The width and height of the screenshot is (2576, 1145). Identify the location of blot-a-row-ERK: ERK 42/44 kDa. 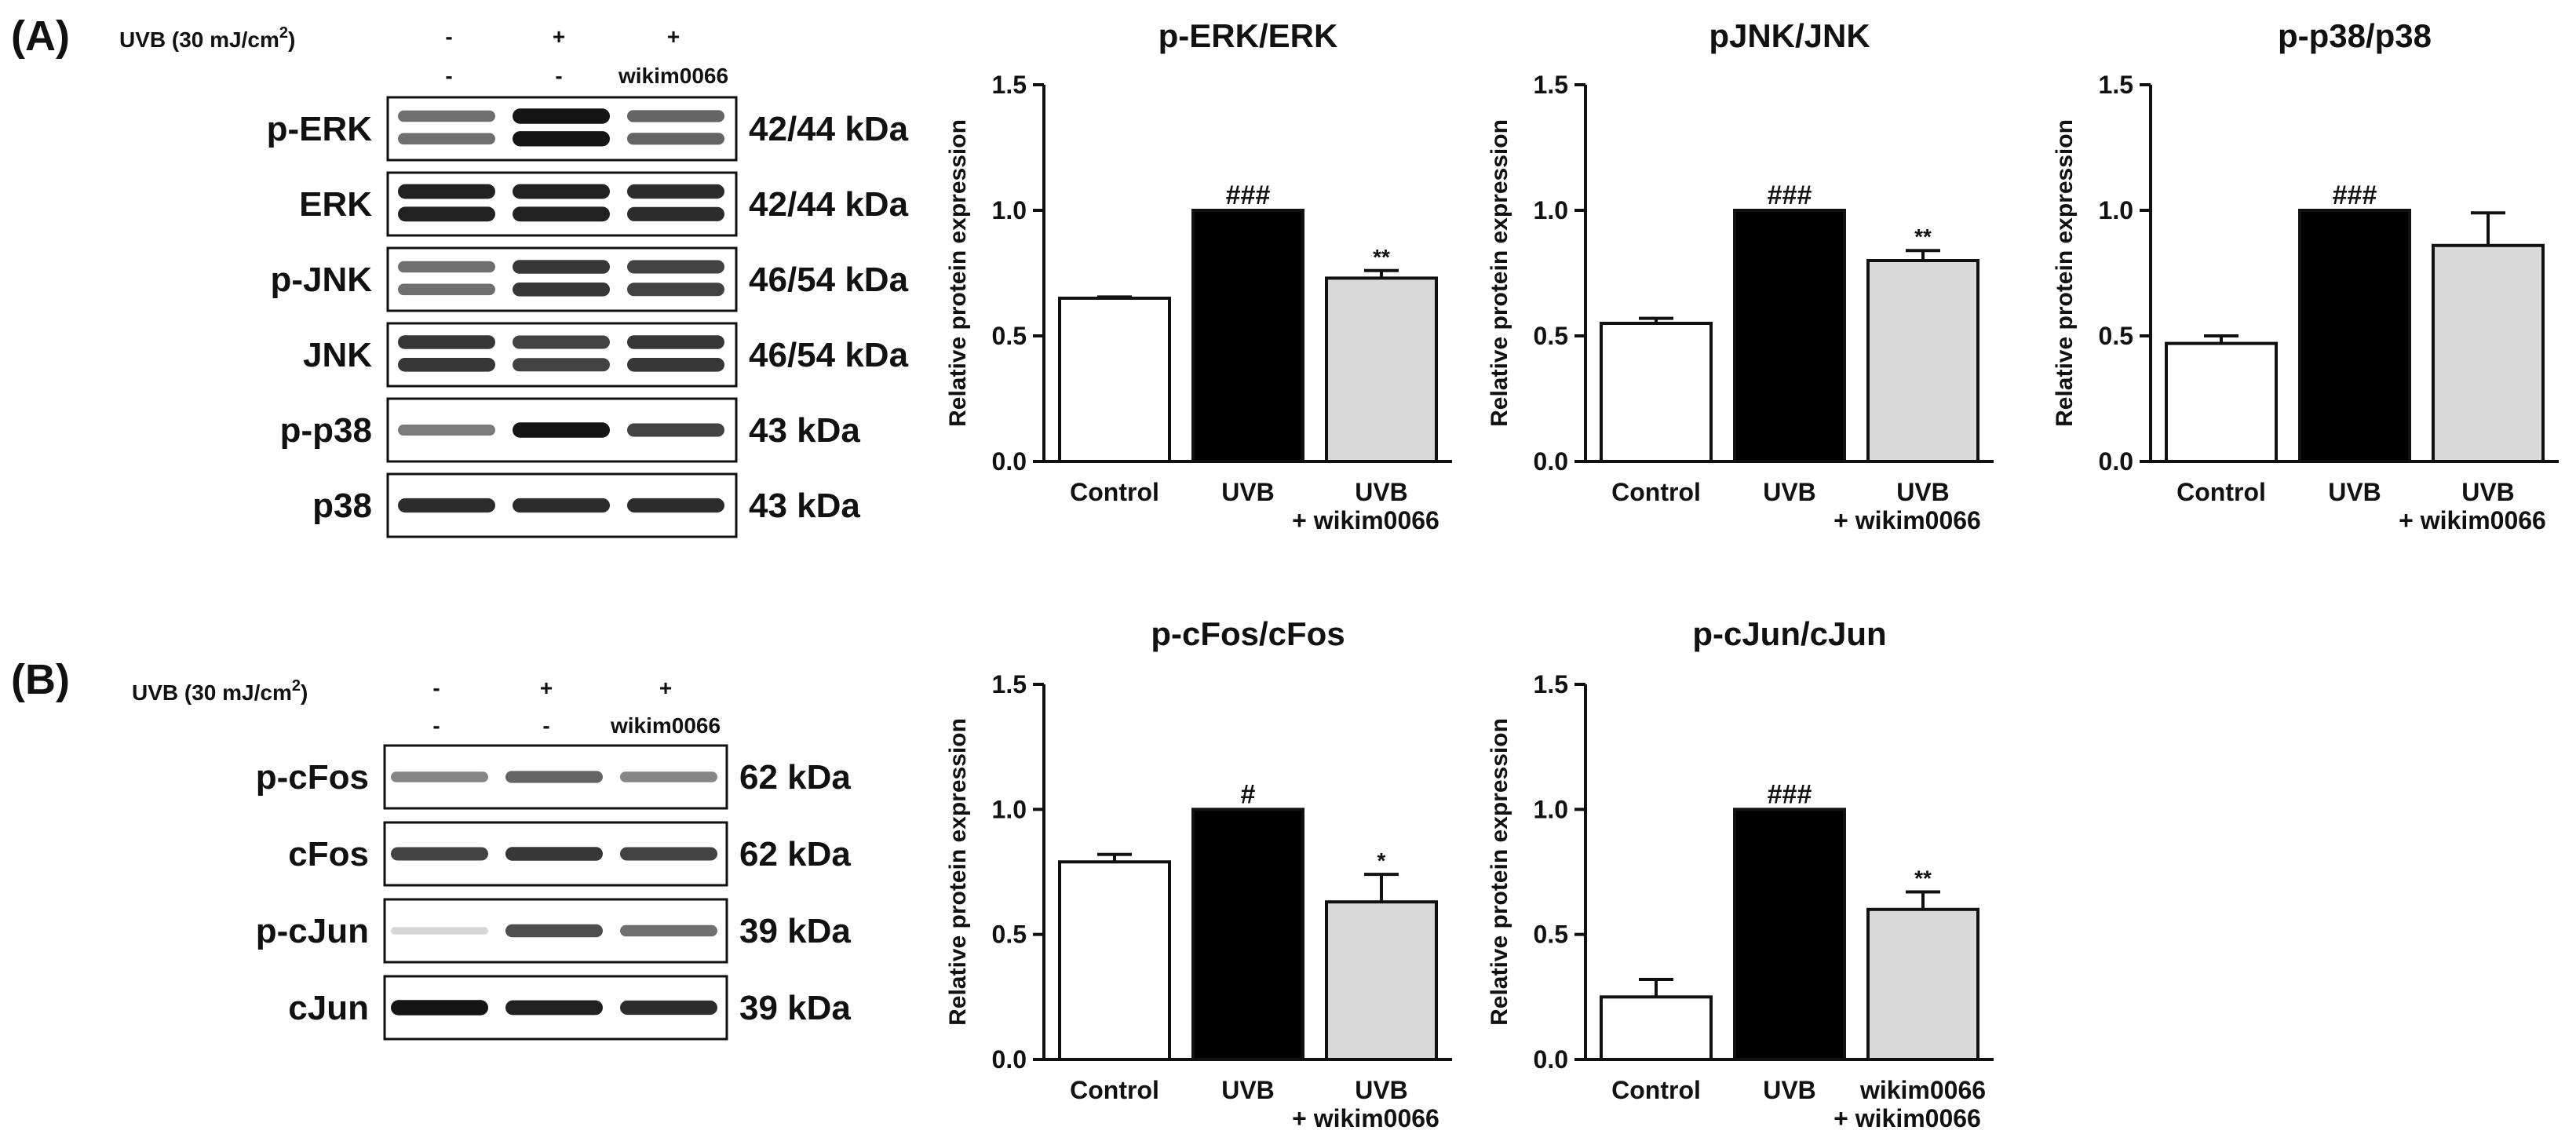
(604, 204).